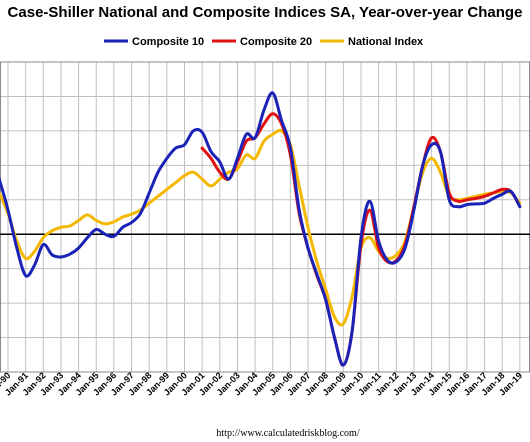  Describe the element at coordinates (276, 42) in the screenshot. I see `legend-label-composite20: Composite 20` at that location.